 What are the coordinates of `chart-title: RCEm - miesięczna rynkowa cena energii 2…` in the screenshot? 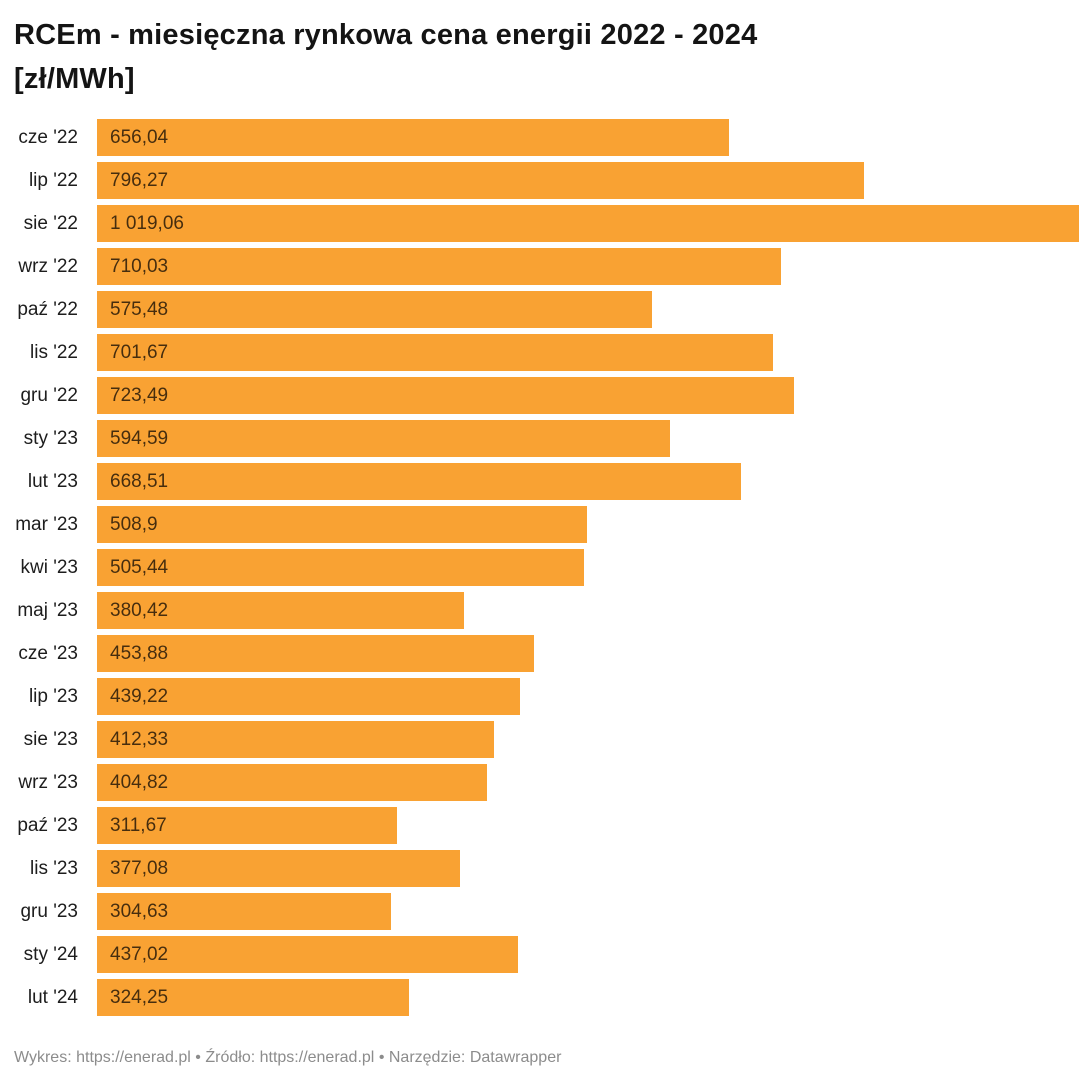 It's located at (386, 35).